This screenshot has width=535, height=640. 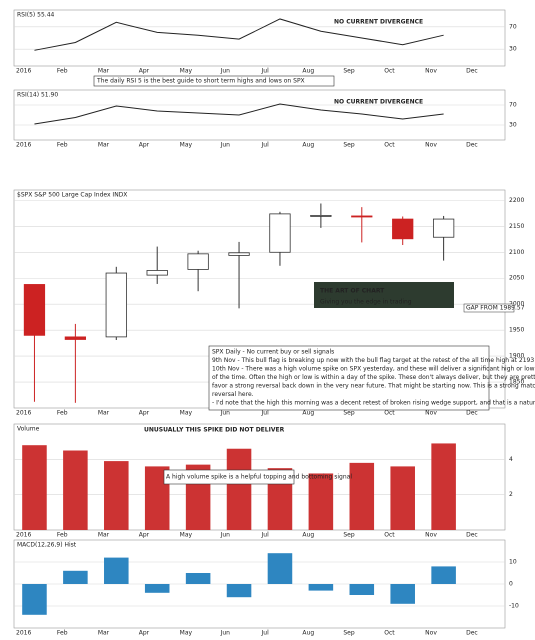 What do you see at coordinates (516, 252) in the screenshot?
I see `y-tick-label: 2100` at bounding box center [516, 252].